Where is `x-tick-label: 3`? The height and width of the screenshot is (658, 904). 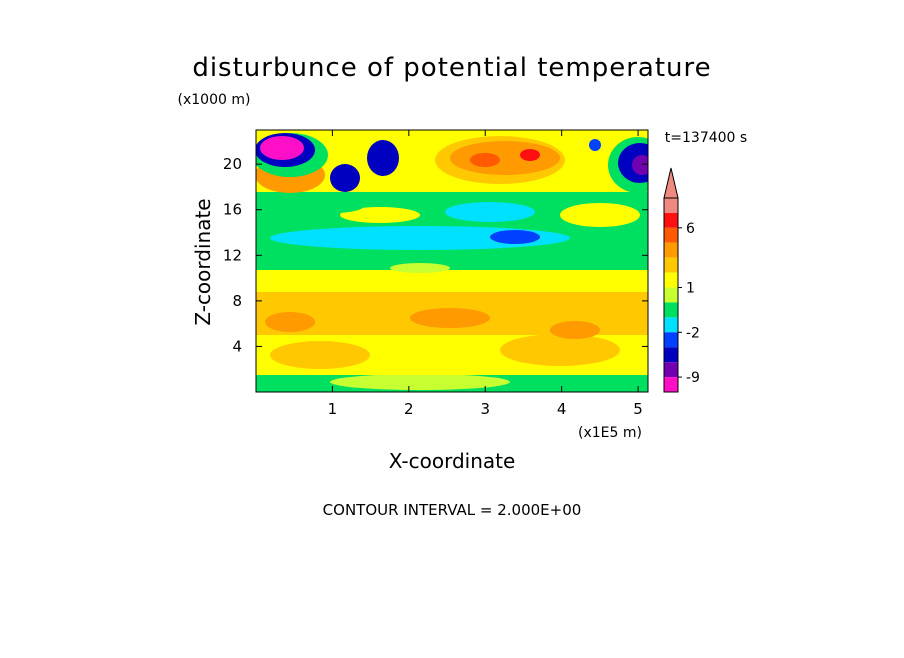
x-tick-label: 3 is located at coordinates (485, 409).